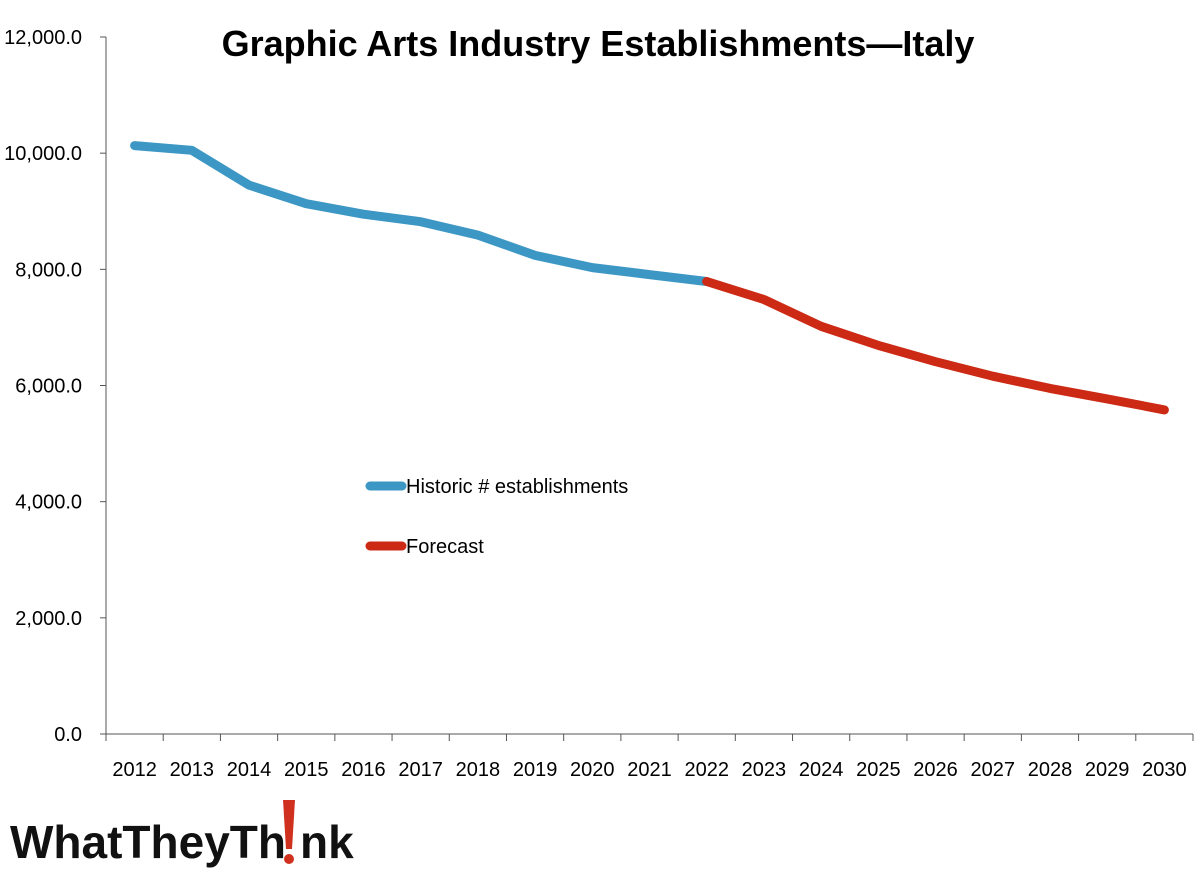  What do you see at coordinates (592, 770) in the screenshot?
I see `x-tick-label: 2020` at bounding box center [592, 770].